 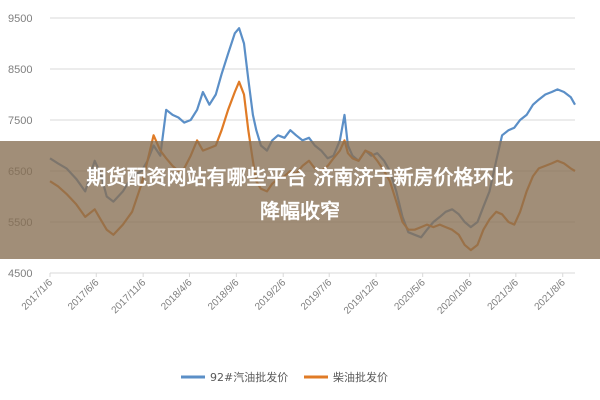 I want to click on x-tick-label: 2018/9/6, so click(x=224, y=295).